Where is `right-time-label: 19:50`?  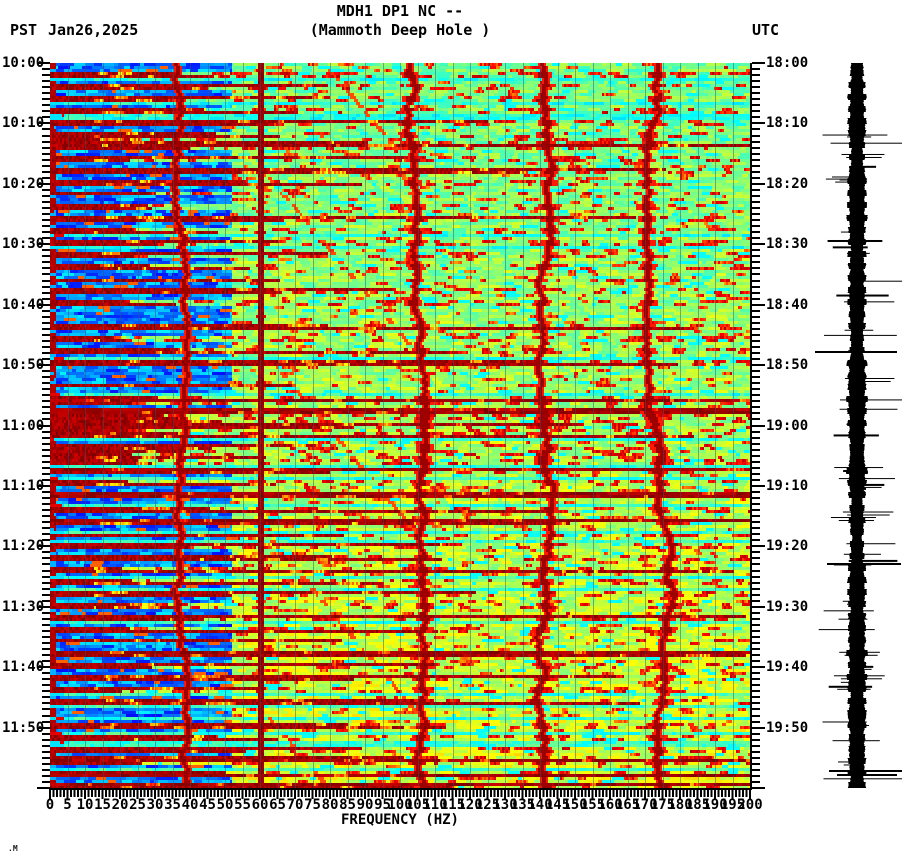 right-time-label: 19:50 is located at coordinates (787, 727).